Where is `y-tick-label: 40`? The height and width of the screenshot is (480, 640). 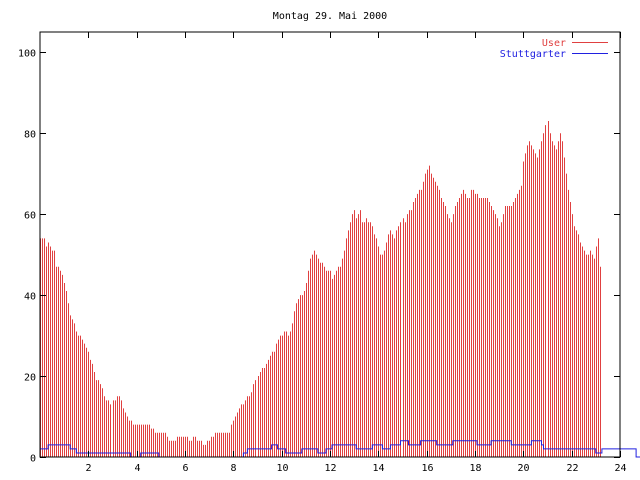
y-tick-label: 40 is located at coordinates (30, 297).